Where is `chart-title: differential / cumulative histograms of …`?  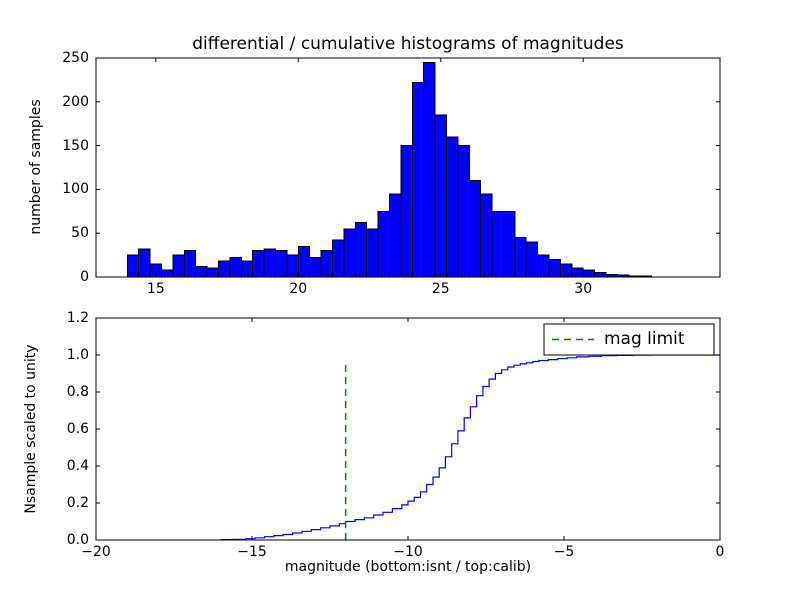 chart-title: differential / cumulative histograms of … is located at coordinates (408, 44).